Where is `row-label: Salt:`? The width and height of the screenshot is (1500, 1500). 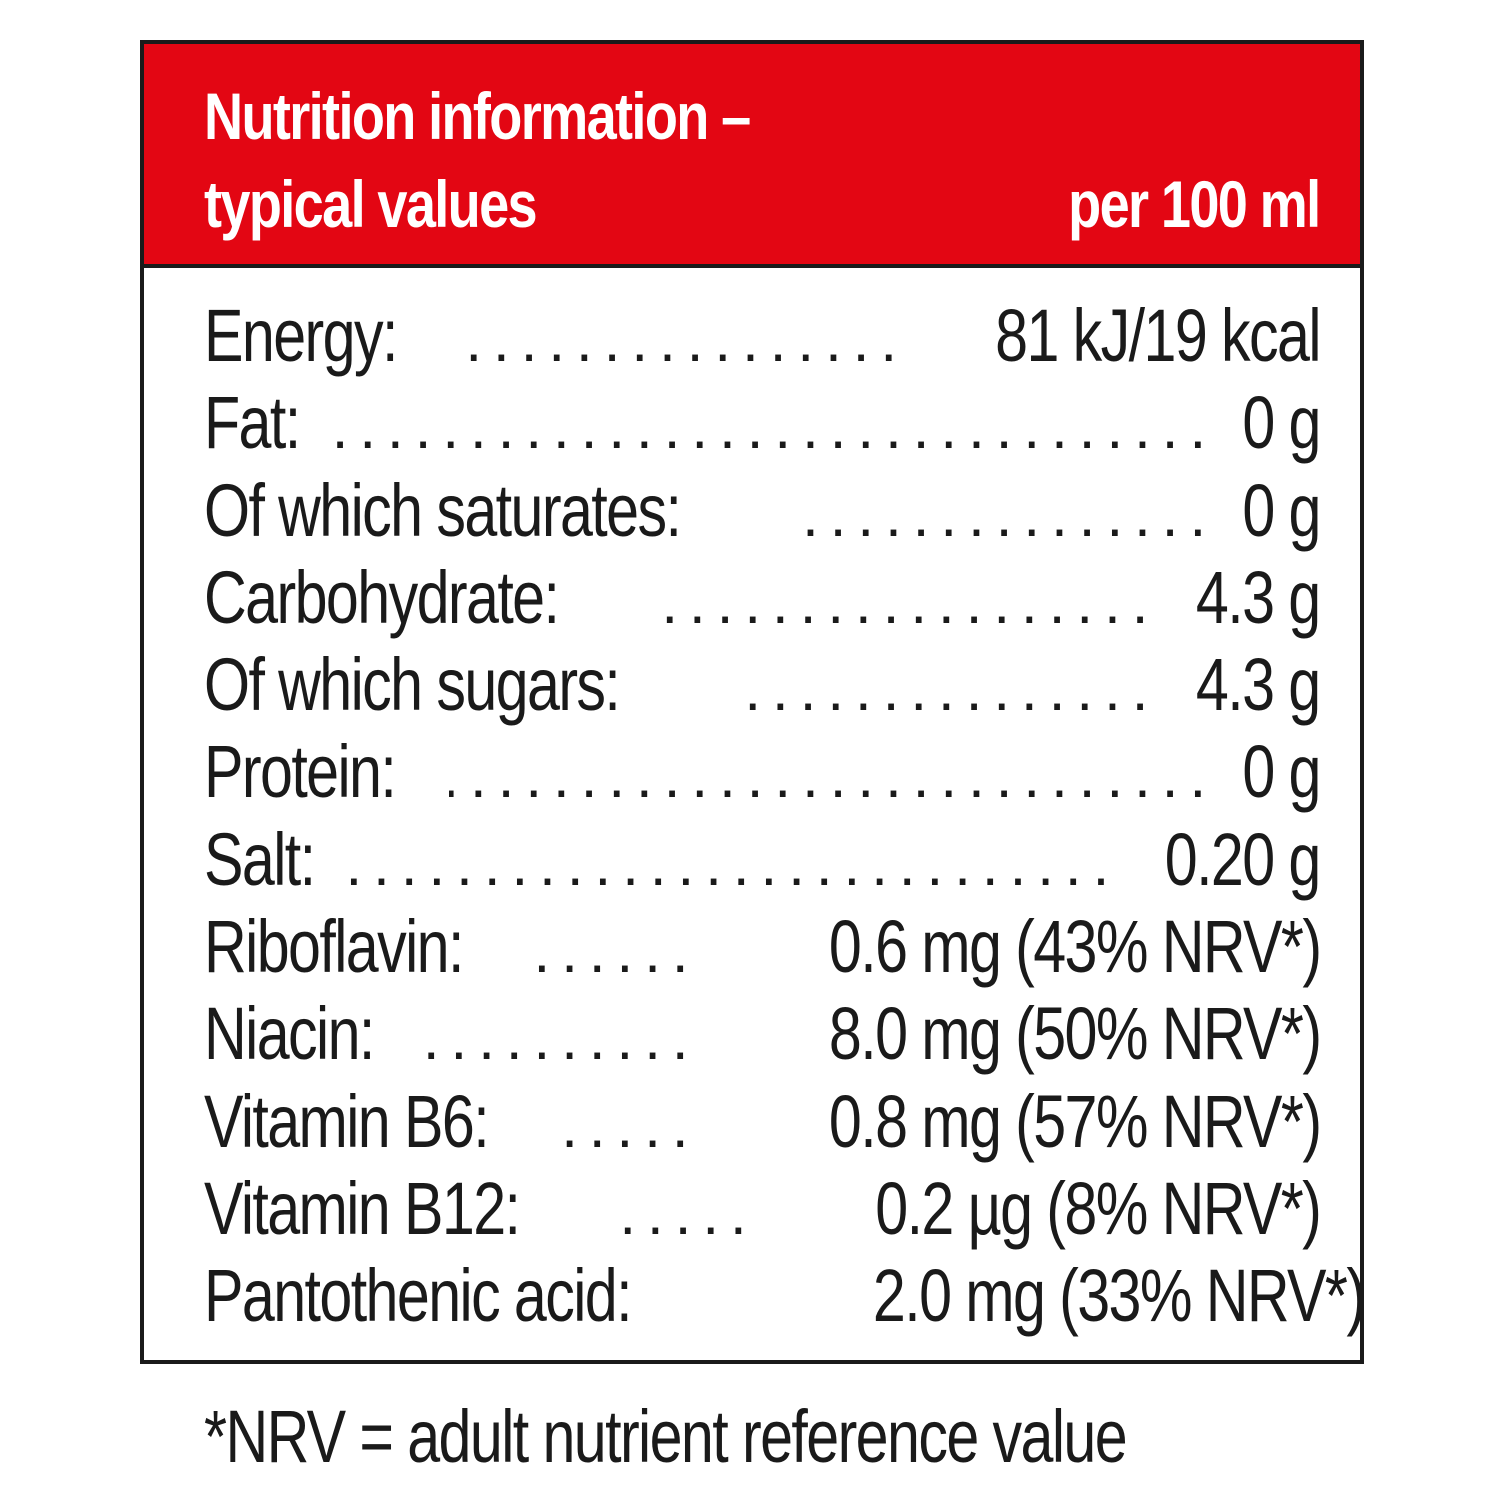 row-label: Salt: is located at coordinates (260, 859).